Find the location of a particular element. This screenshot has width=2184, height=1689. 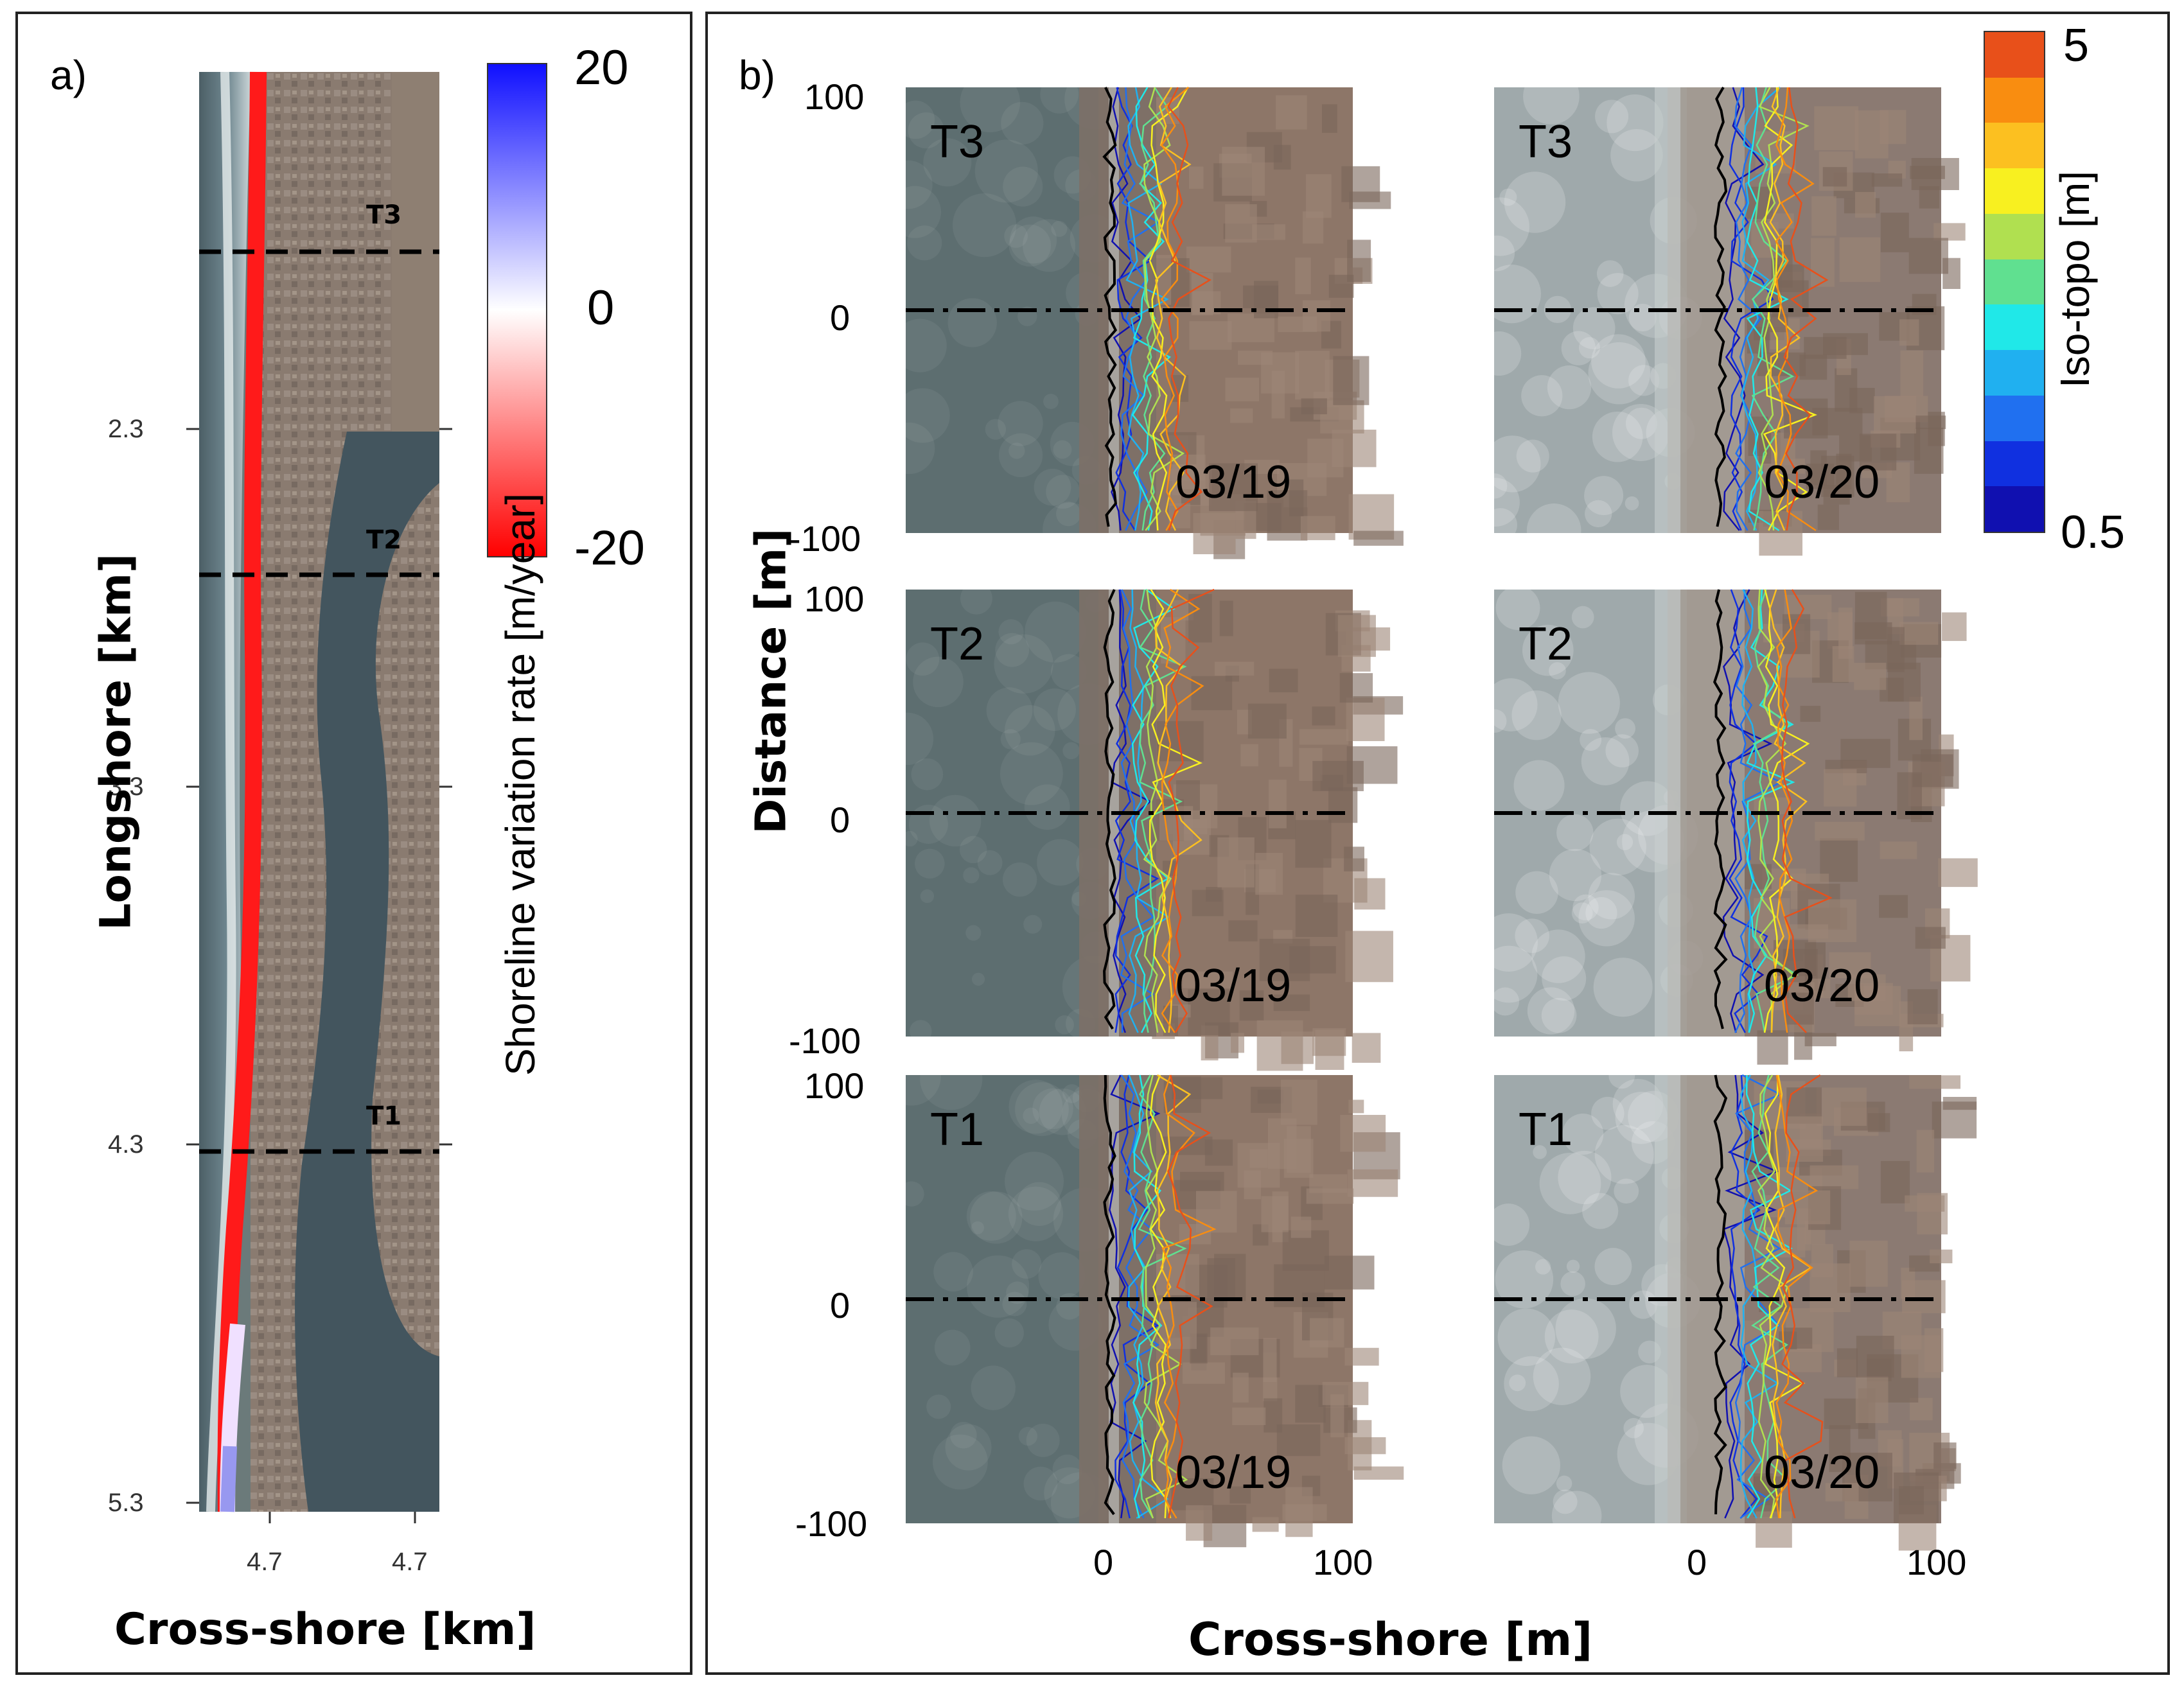

tile-t2-2020: T2 03/20 is located at coordinates (1729, 825).